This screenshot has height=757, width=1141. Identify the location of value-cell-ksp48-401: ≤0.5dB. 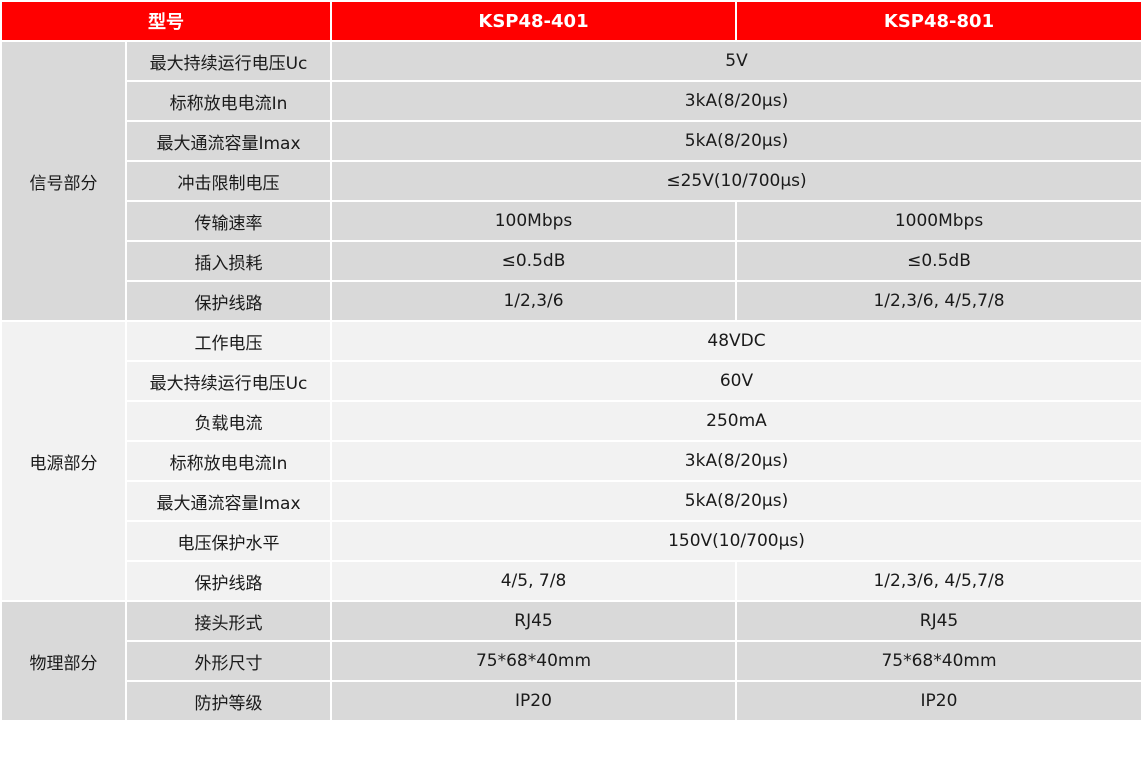
(533, 261).